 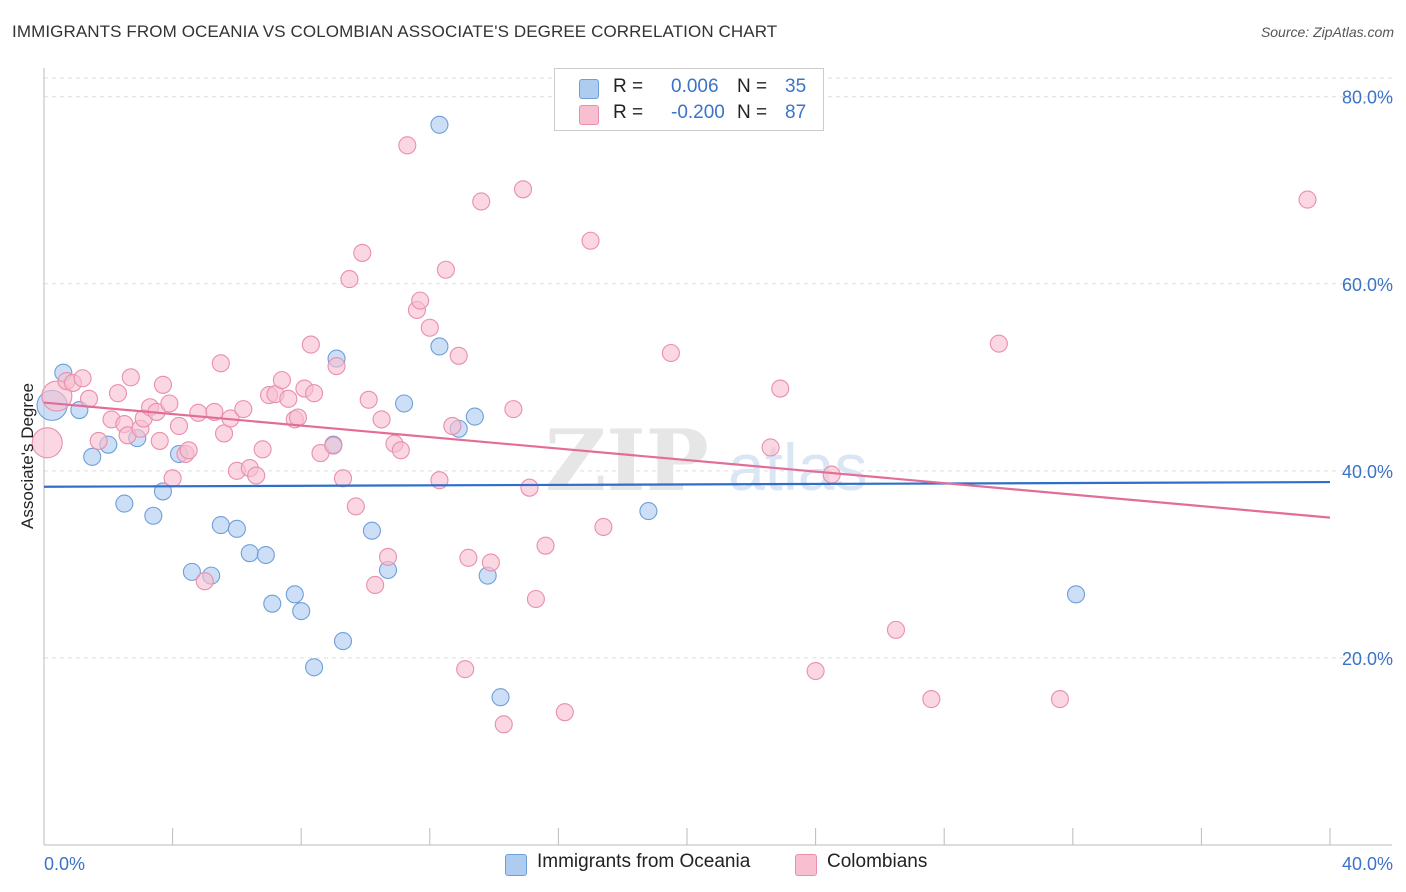 I want to click on n-value: 87, so click(x=796, y=112).